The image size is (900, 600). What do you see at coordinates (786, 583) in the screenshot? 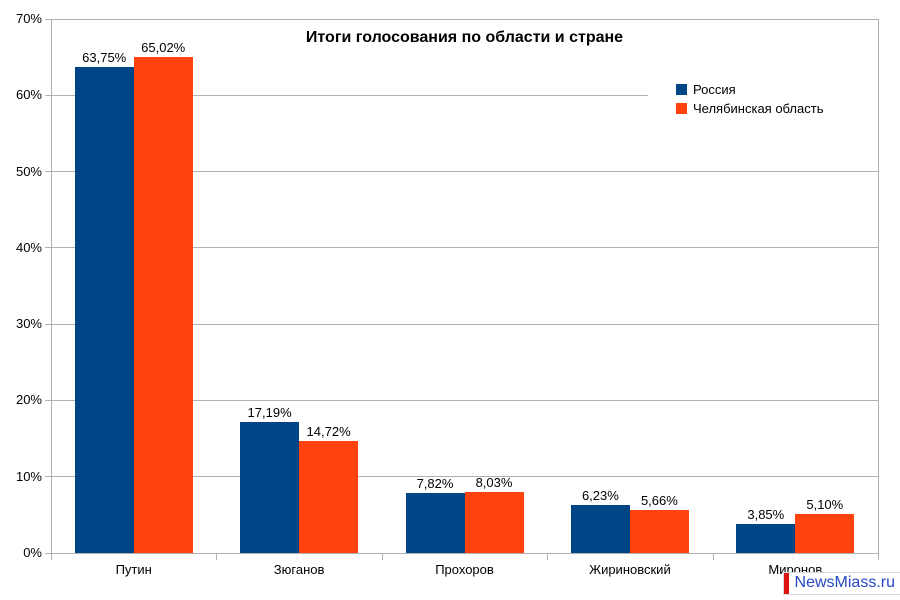
I see `watermark-red-bar-icon` at bounding box center [786, 583].